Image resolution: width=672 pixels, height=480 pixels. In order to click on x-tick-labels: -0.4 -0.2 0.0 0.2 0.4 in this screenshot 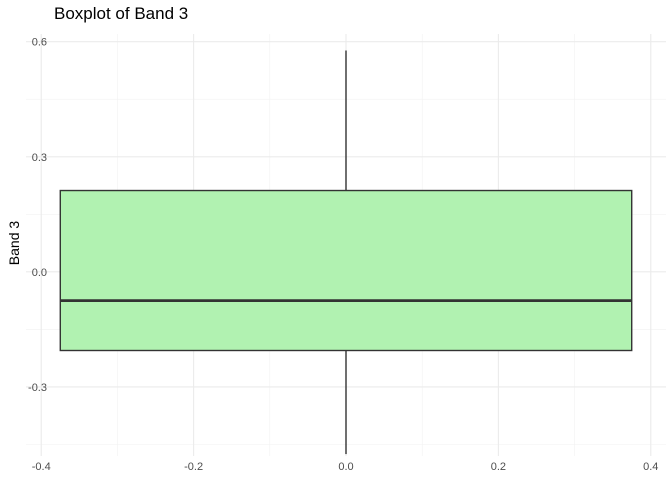, I will do `click(345, 467)`.